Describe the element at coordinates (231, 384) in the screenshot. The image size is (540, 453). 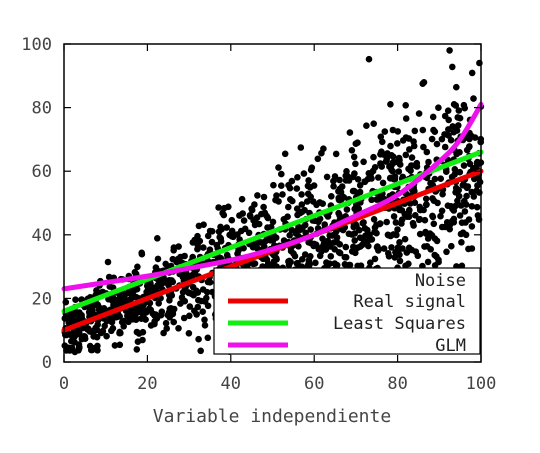
I see `x-tick-label: 40` at that location.